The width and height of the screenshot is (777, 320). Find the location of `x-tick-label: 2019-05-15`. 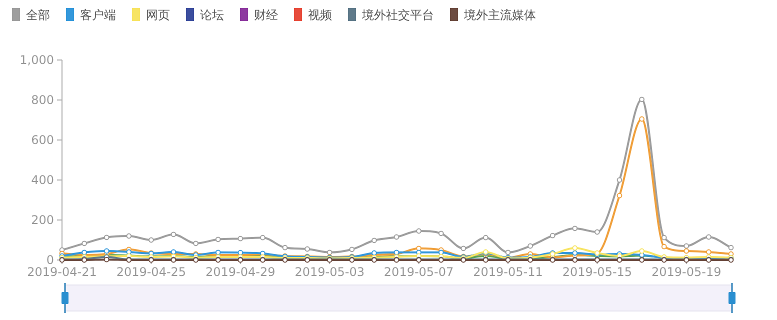

x-tick-label: 2019-05-15 is located at coordinates (597, 272).